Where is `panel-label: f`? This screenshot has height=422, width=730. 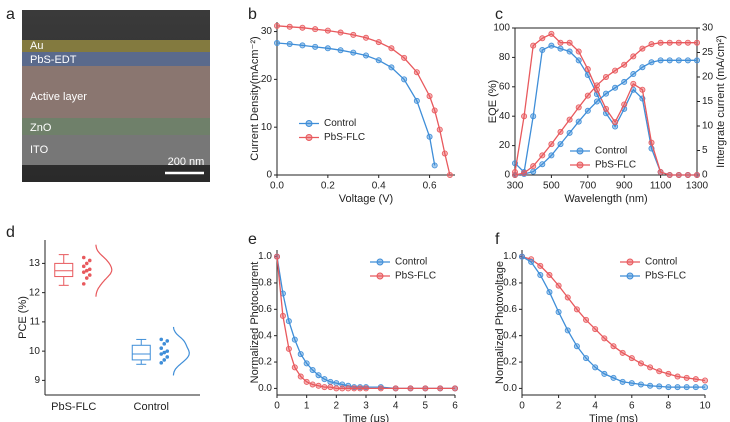 panel-label: f is located at coordinates (497, 239).